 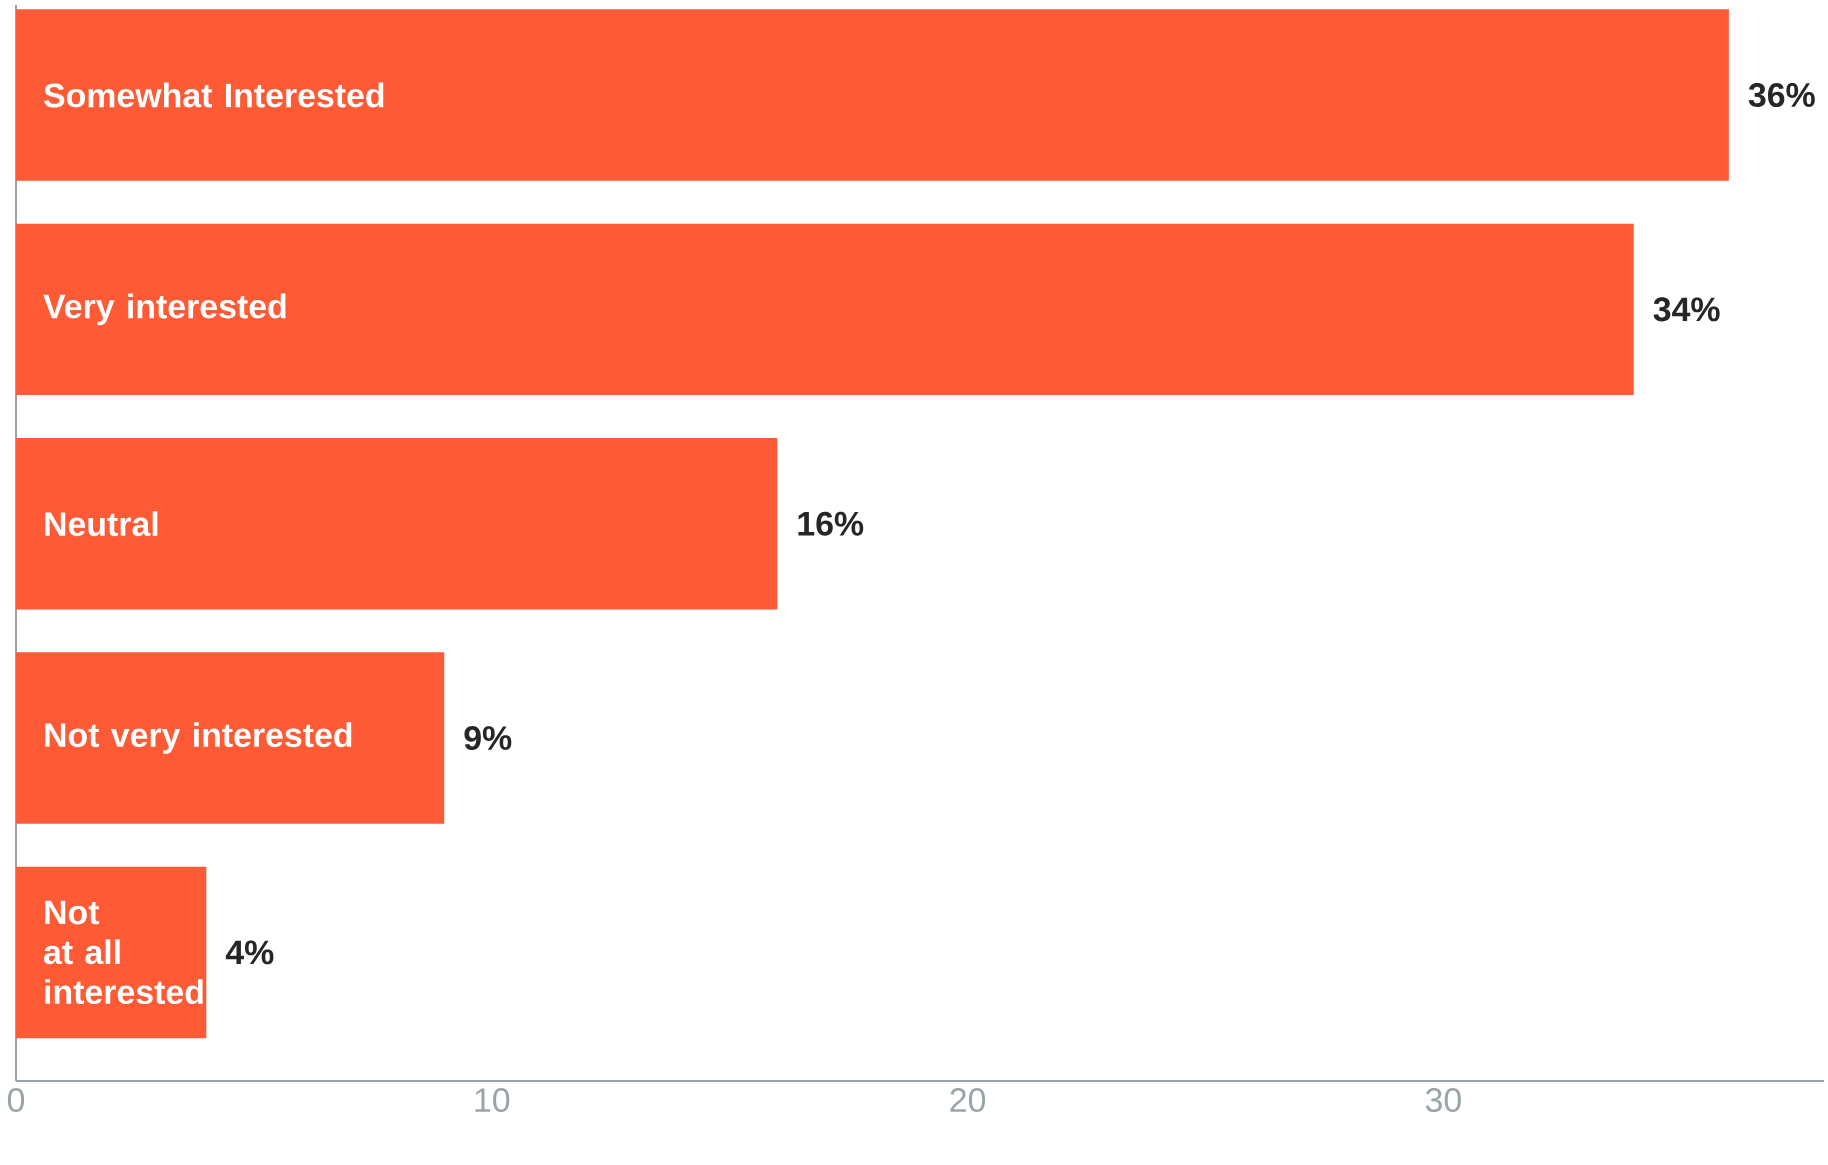 I want to click on data-label: 16%, so click(x=831, y=523).